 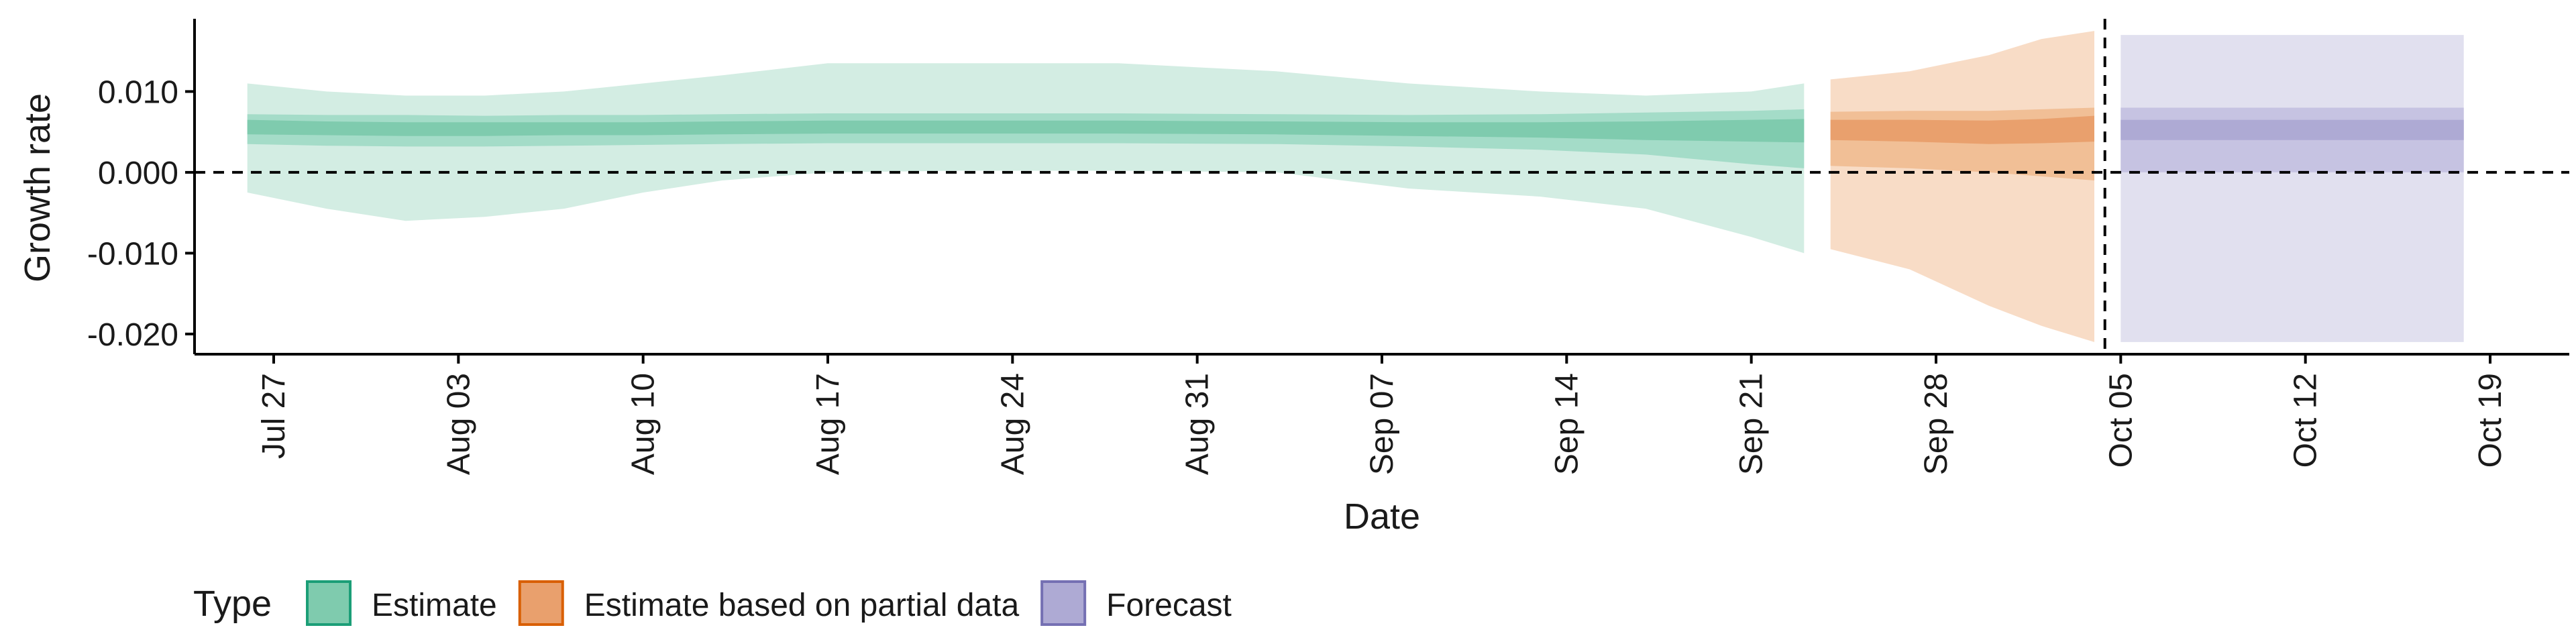 I want to click on x-tick-label: Aug 03, so click(x=458, y=424).